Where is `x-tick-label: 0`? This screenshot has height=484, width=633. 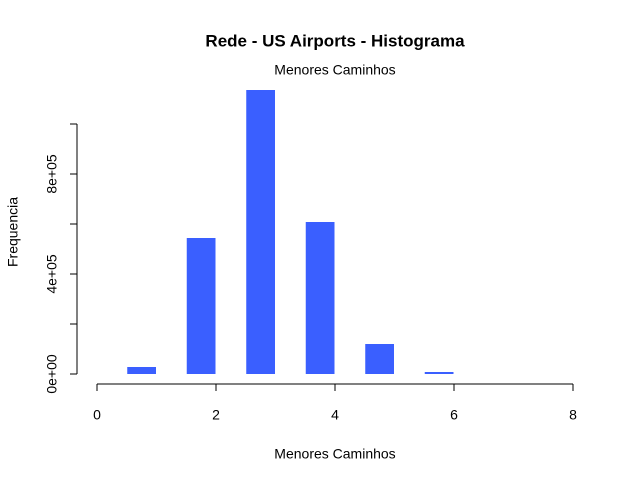
x-tick-label: 0 is located at coordinates (97, 415).